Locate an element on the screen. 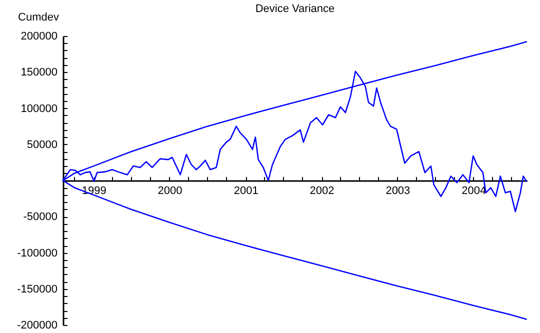  y-tick-label: -50000 is located at coordinates (40, 217).